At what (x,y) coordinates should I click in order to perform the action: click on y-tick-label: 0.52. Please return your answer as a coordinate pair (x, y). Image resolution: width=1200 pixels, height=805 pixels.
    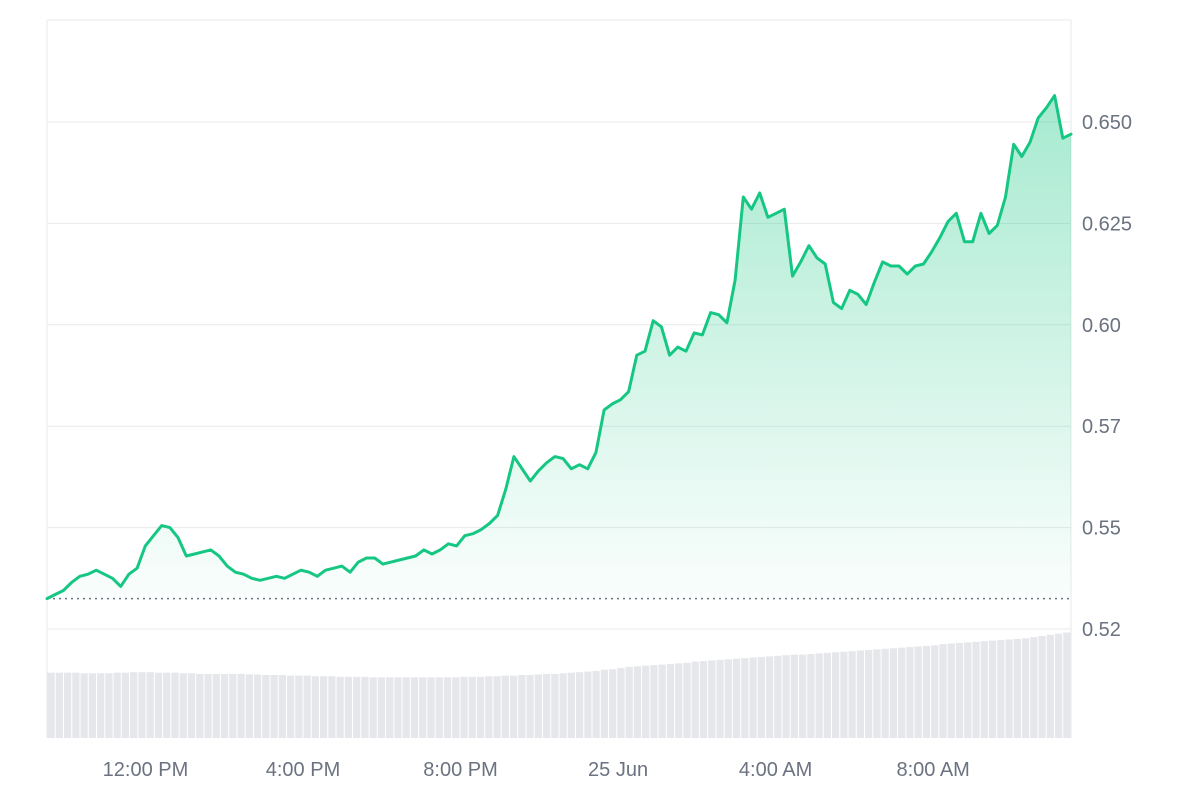
    Looking at the image, I should click on (1101, 630).